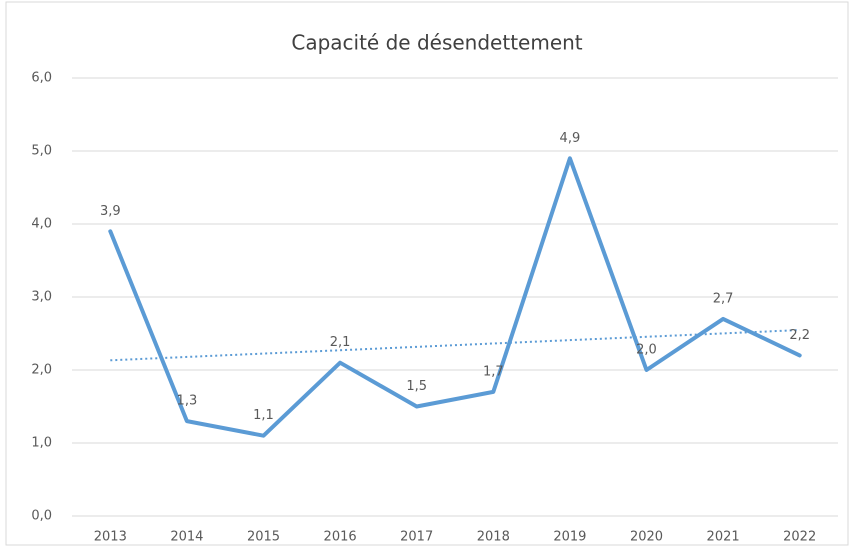  What do you see at coordinates (569, 537) in the screenshot?
I see `x-tick-label: 2019` at bounding box center [569, 537].